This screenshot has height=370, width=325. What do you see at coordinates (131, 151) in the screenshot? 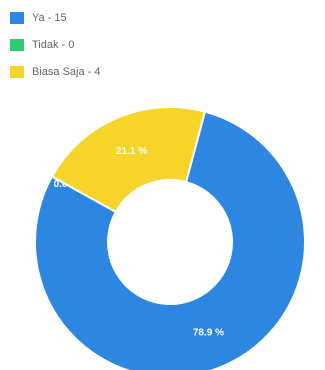
I see `data-label: 21.1 %` at bounding box center [131, 151].